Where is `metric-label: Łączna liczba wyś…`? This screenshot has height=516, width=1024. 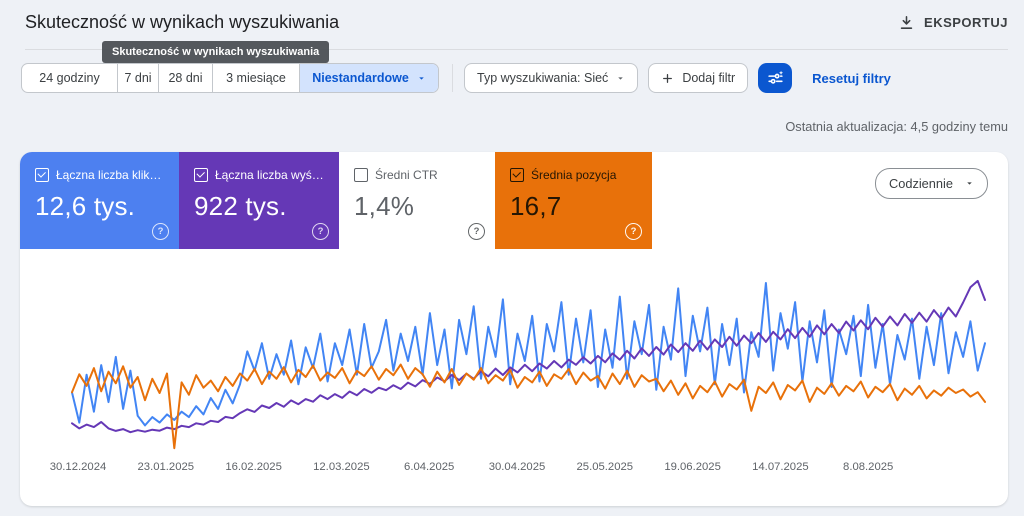
metric-label: Łączna liczba wyś… is located at coordinates (269, 175).